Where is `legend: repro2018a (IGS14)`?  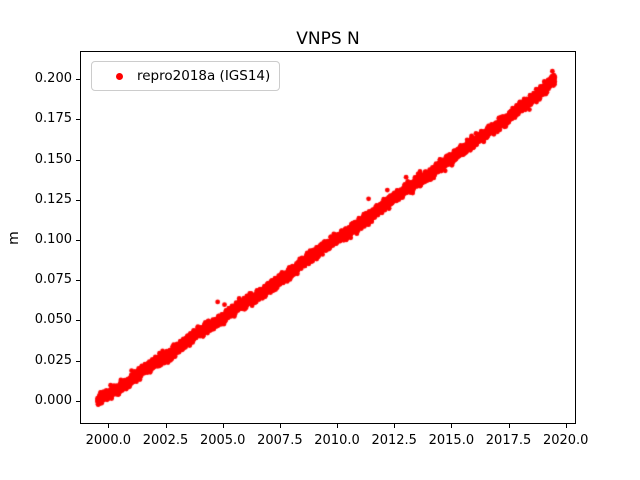 legend: repro2018a (IGS14) is located at coordinates (186, 76).